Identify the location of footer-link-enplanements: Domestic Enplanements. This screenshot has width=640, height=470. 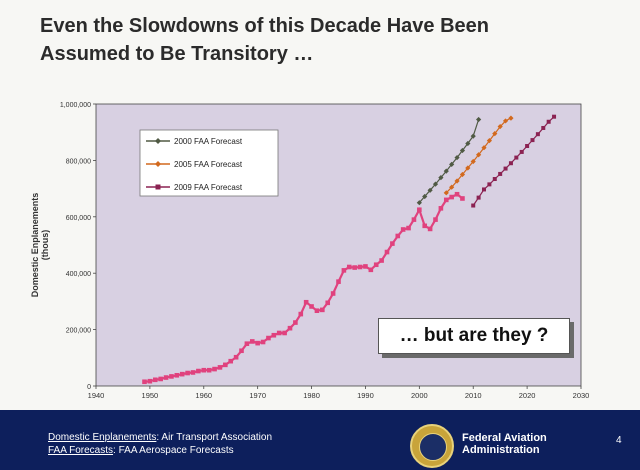
(102, 437).